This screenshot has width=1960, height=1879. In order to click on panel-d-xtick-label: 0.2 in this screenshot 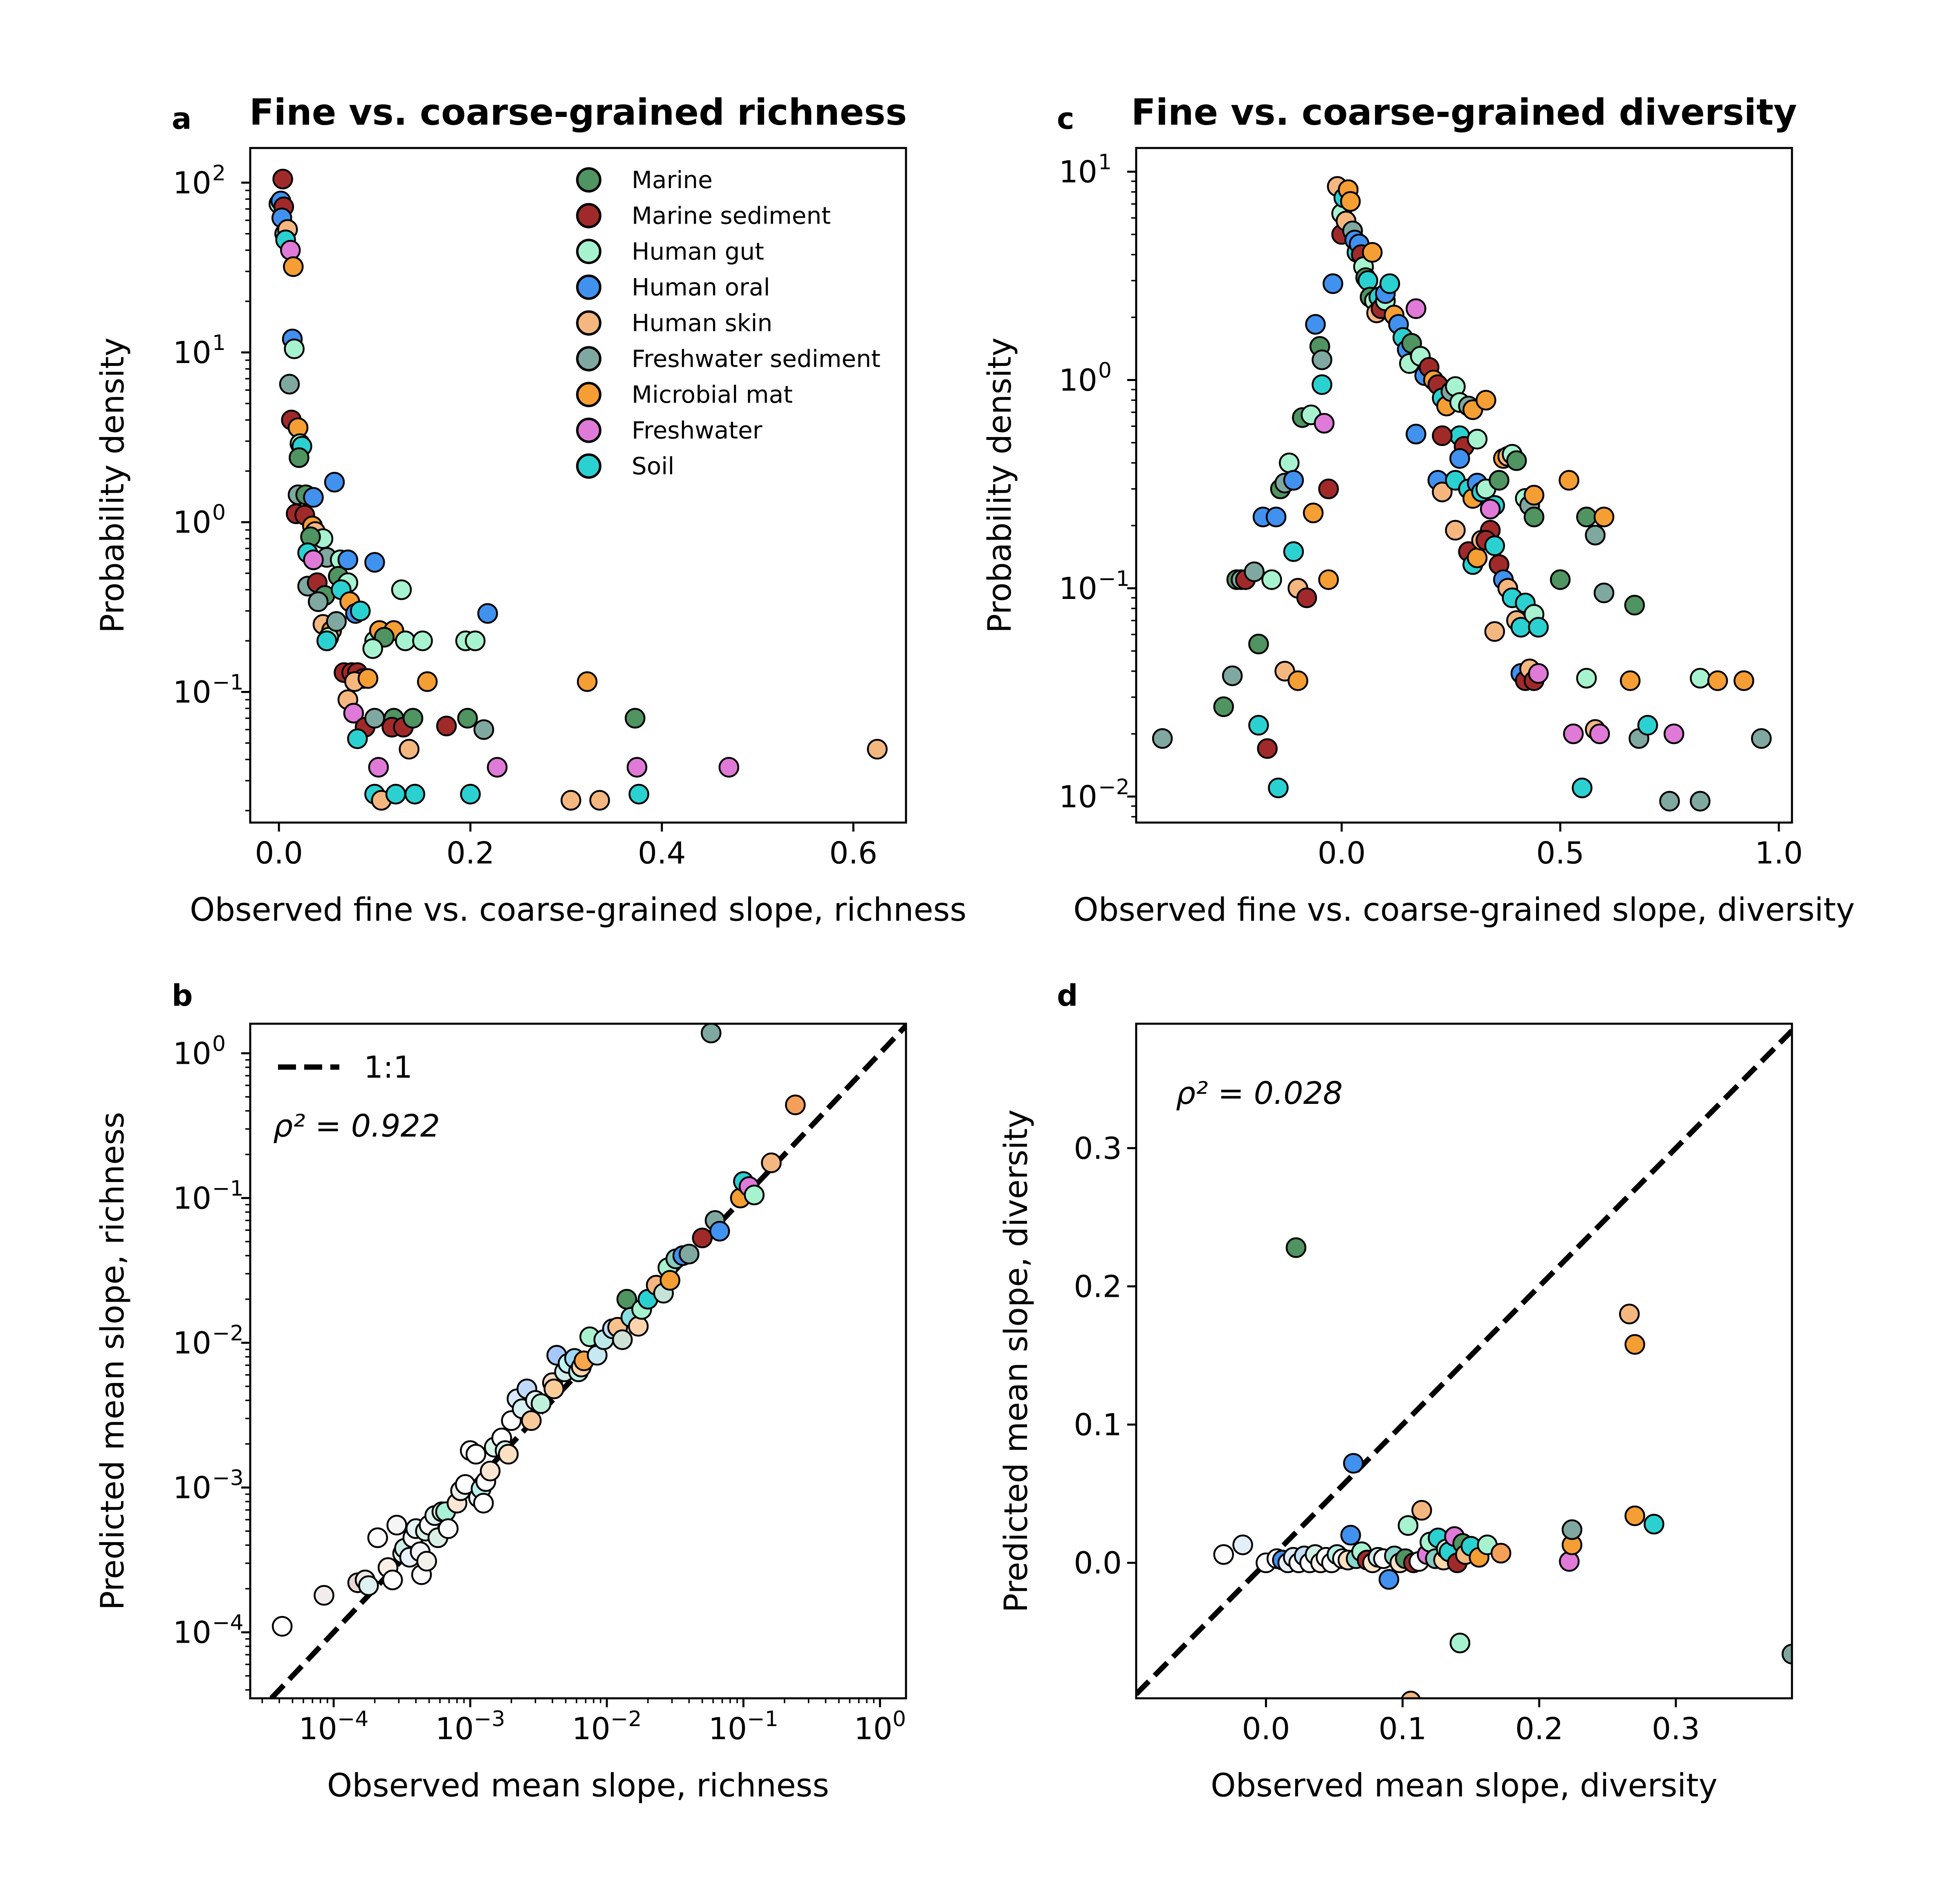, I will do `click(1539, 1729)`.